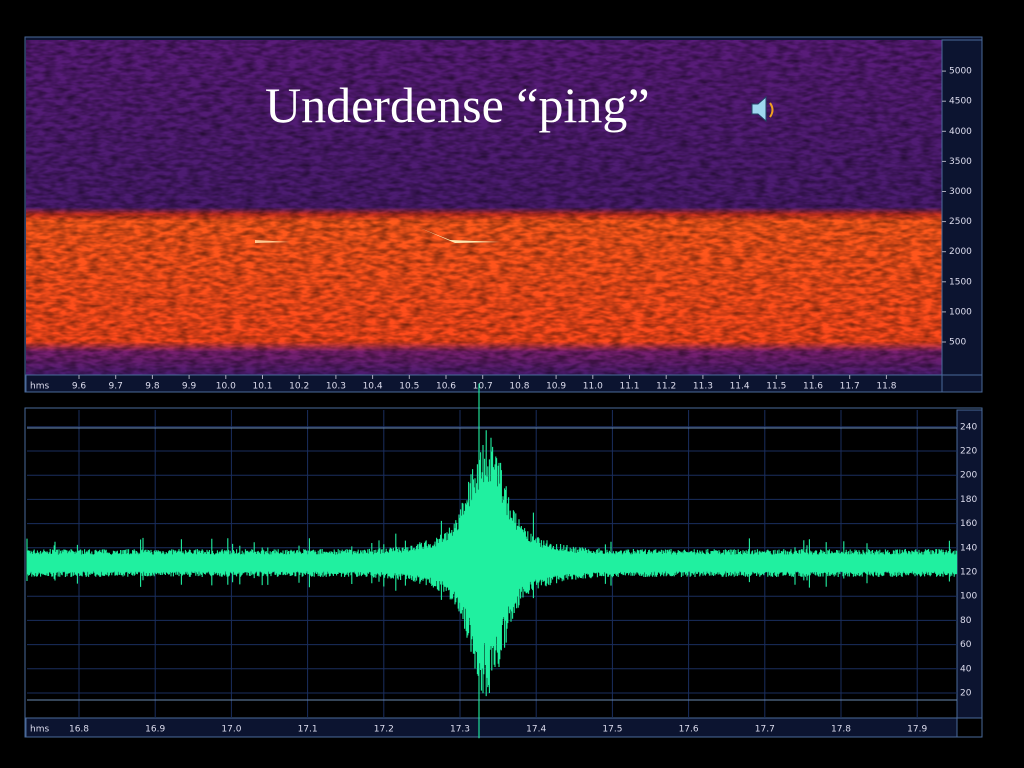  I want to click on y-tick-label: 60, so click(966, 645).